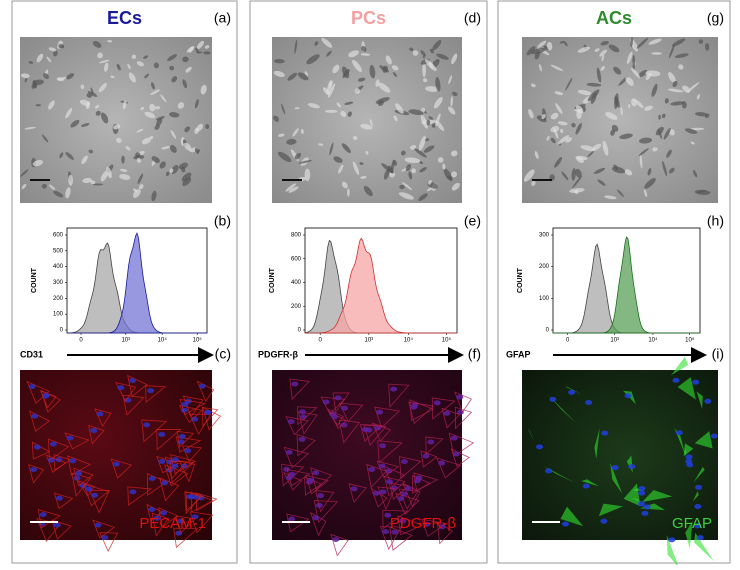 The width and height of the screenshot is (740, 570). What do you see at coordinates (715, 221) in the screenshot?
I see `panel-letter: (h)` at bounding box center [715, 221].